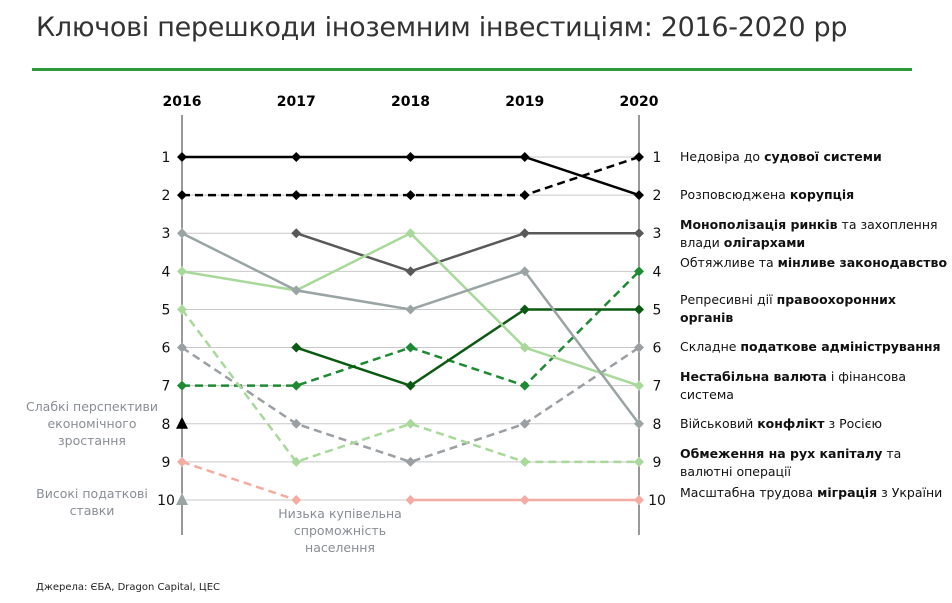  I want to click on x-tick-label: 2020, so click(639, 102).